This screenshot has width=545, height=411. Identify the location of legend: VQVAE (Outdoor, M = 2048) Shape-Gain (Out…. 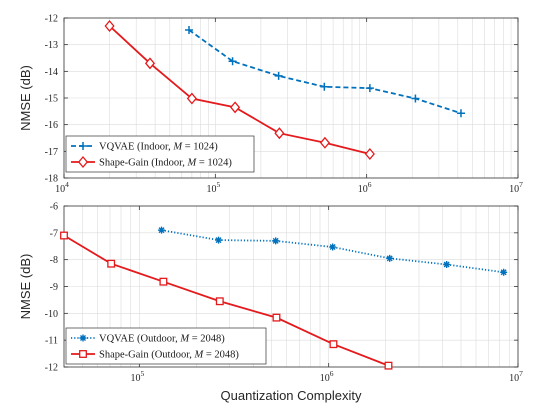
(166, 346).